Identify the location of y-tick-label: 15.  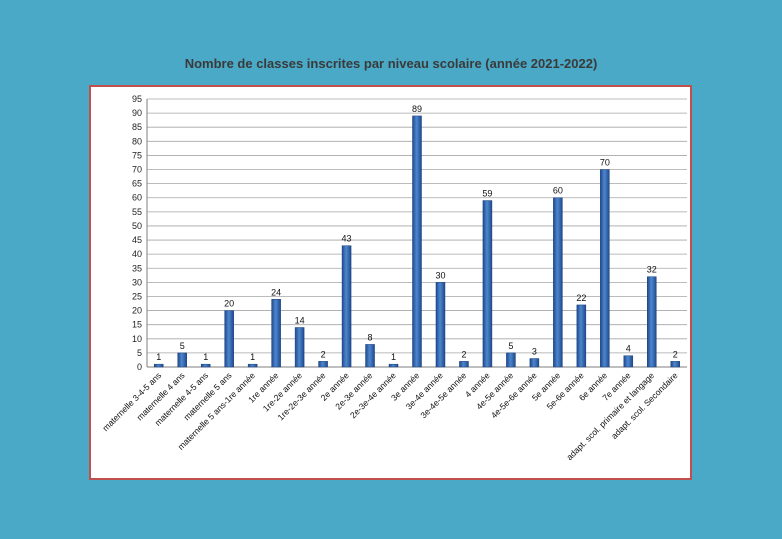
(137, 325).